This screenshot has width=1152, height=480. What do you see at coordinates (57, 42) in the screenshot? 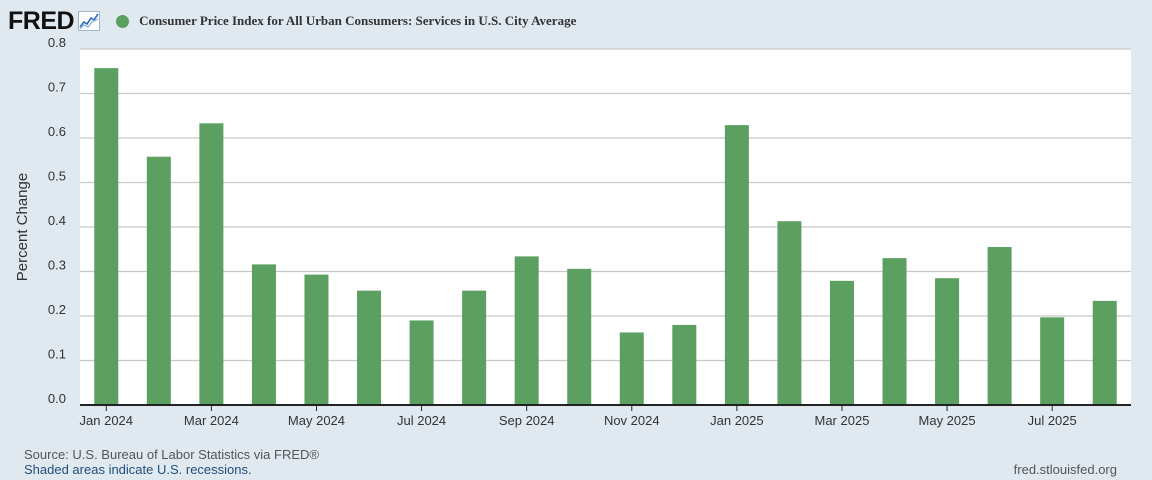
I see `y-tick-label: 0.8` at bounding box center [57, 42].